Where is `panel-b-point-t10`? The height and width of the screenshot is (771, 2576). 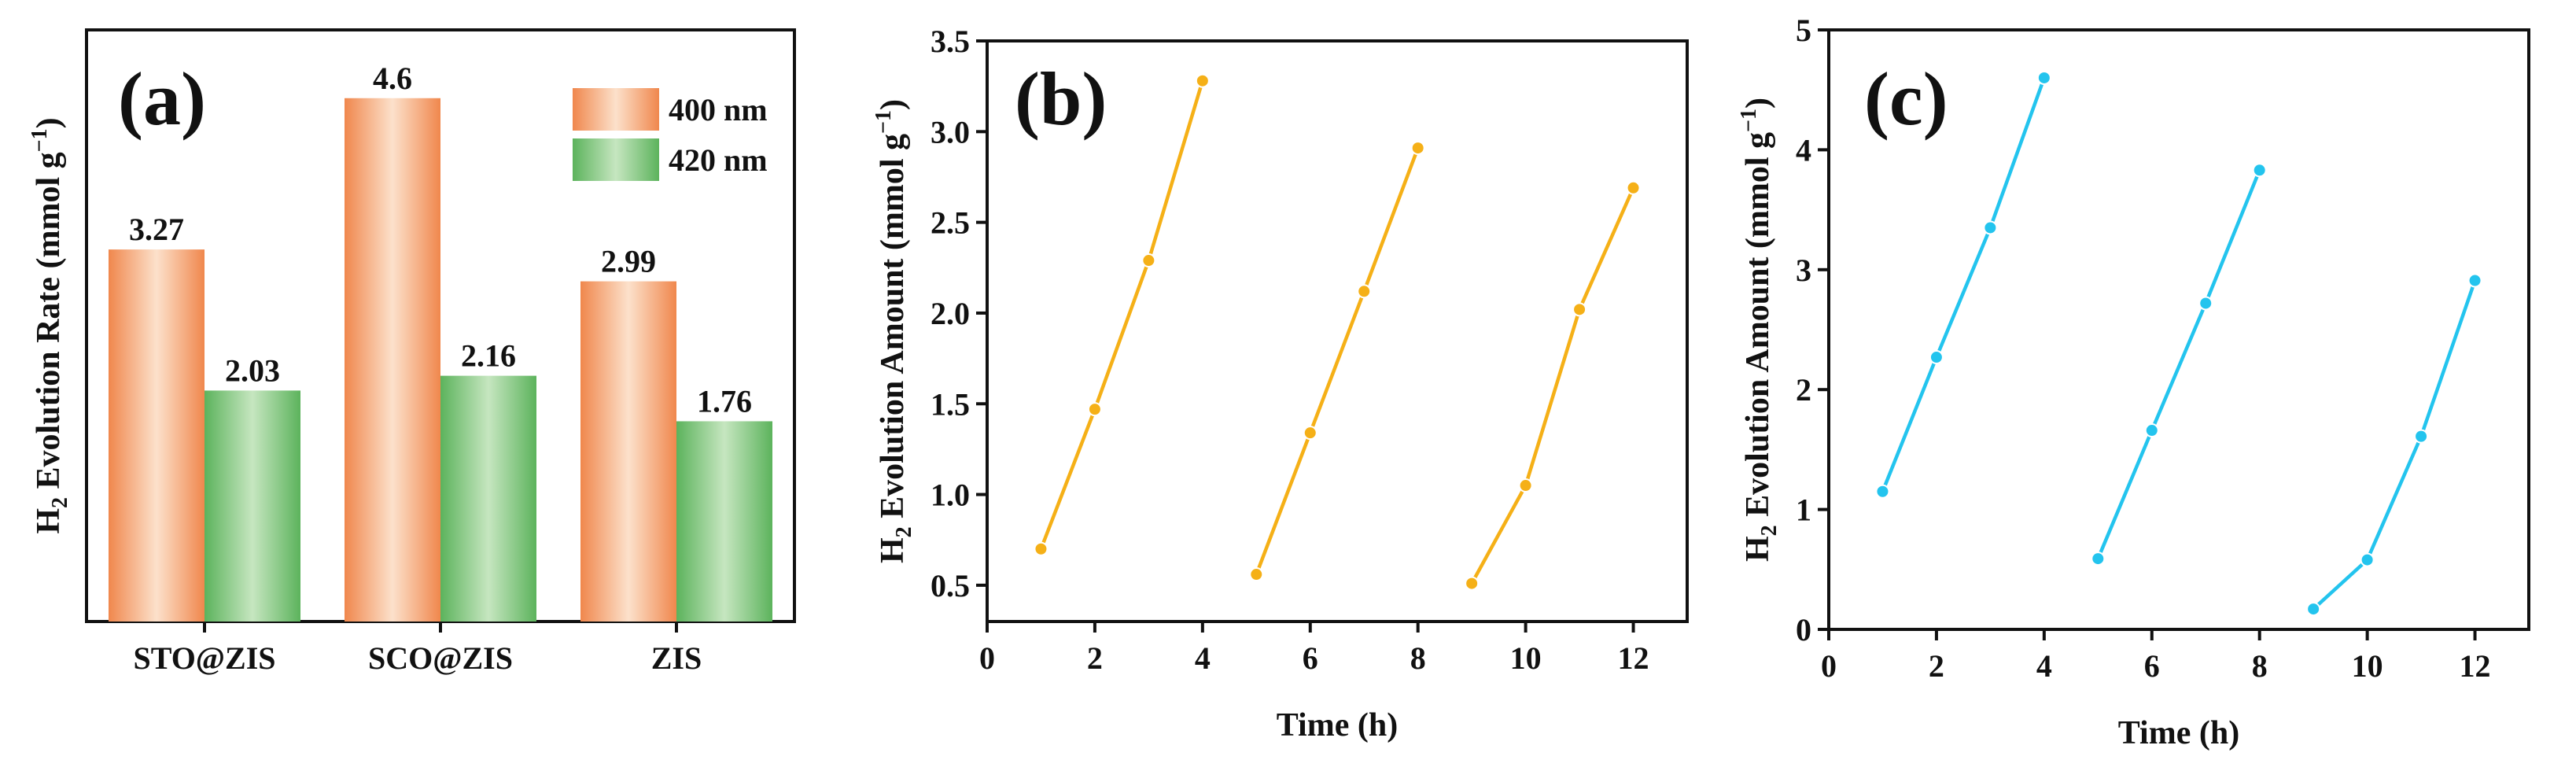
panel-b-point-t10 is located at coordinates (1525, 485).